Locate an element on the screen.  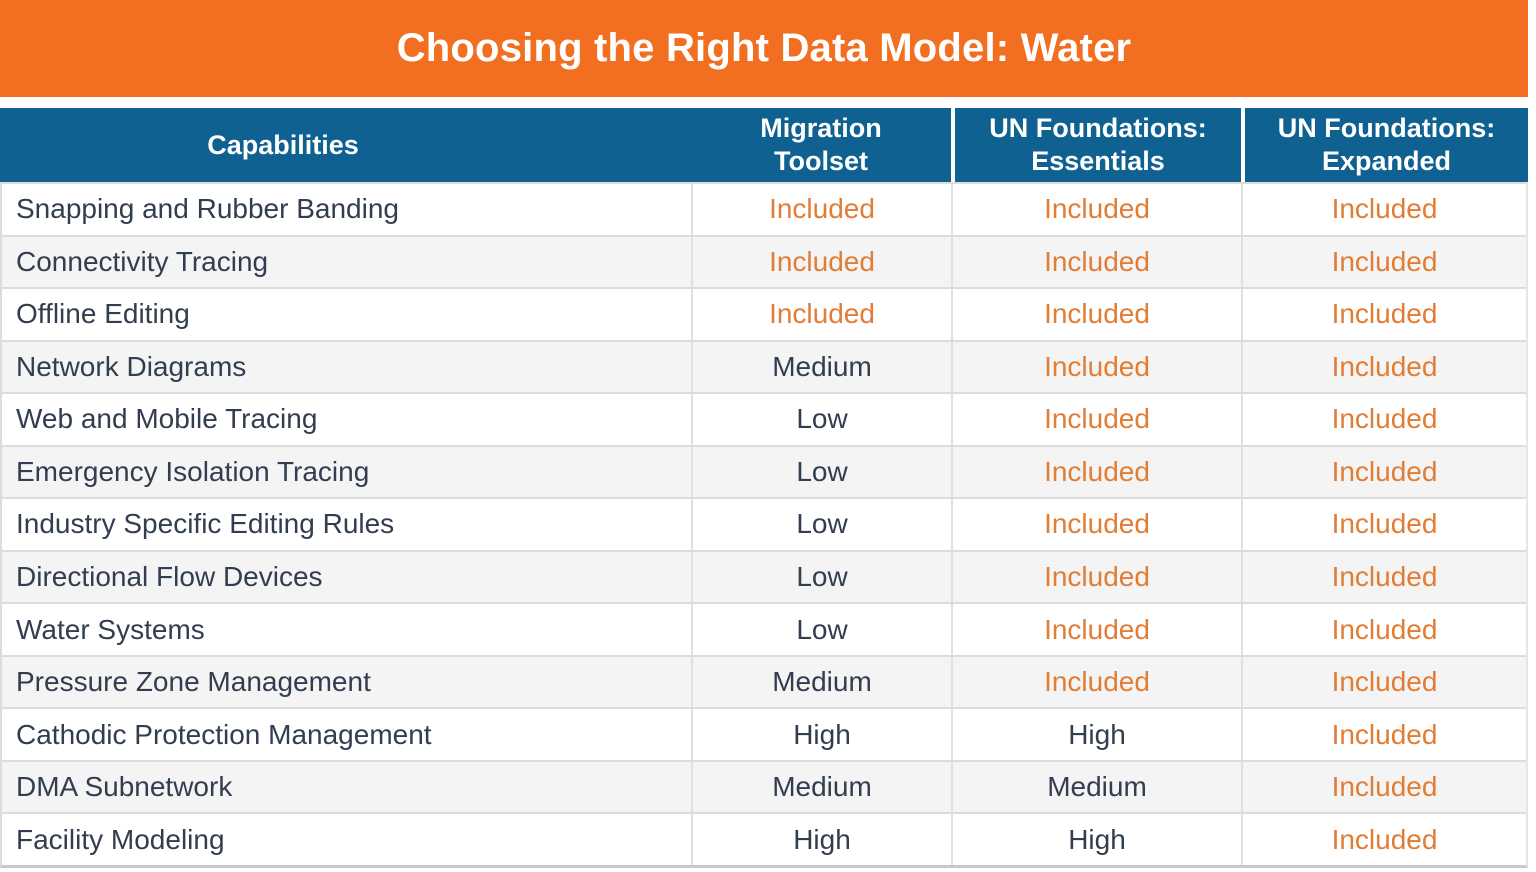
title-banner: Choosing the Right Data Model: Water is located at coordinates (764, 48).